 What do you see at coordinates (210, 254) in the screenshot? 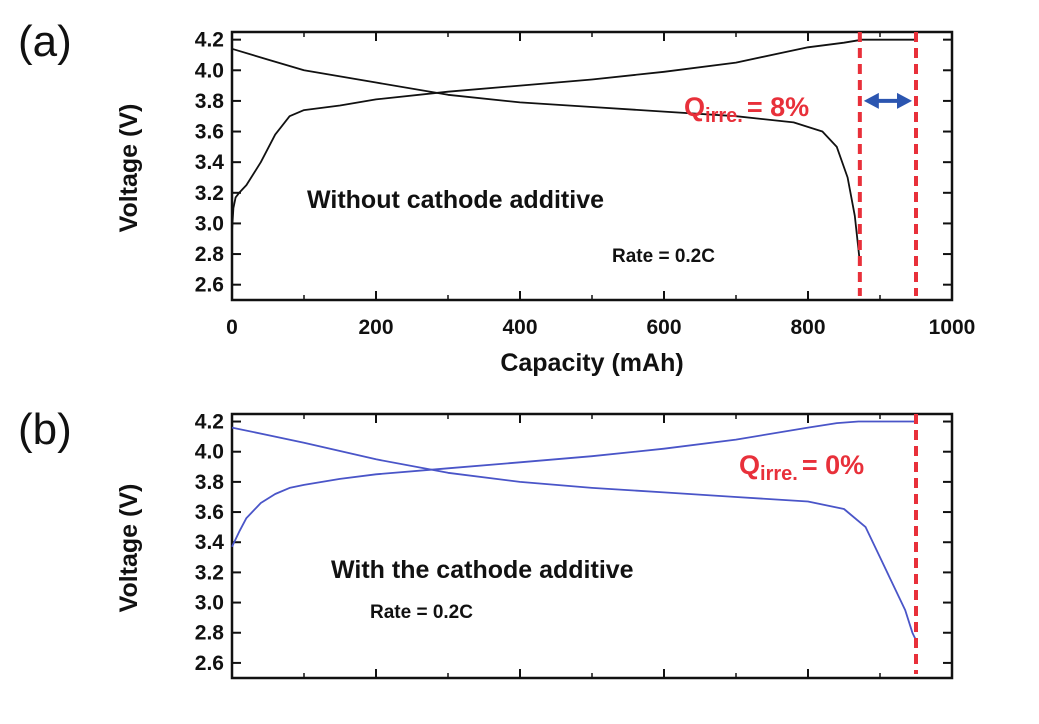
I see `panel-a-y-tick-label: 2.8` at bounding box center [210, 254].